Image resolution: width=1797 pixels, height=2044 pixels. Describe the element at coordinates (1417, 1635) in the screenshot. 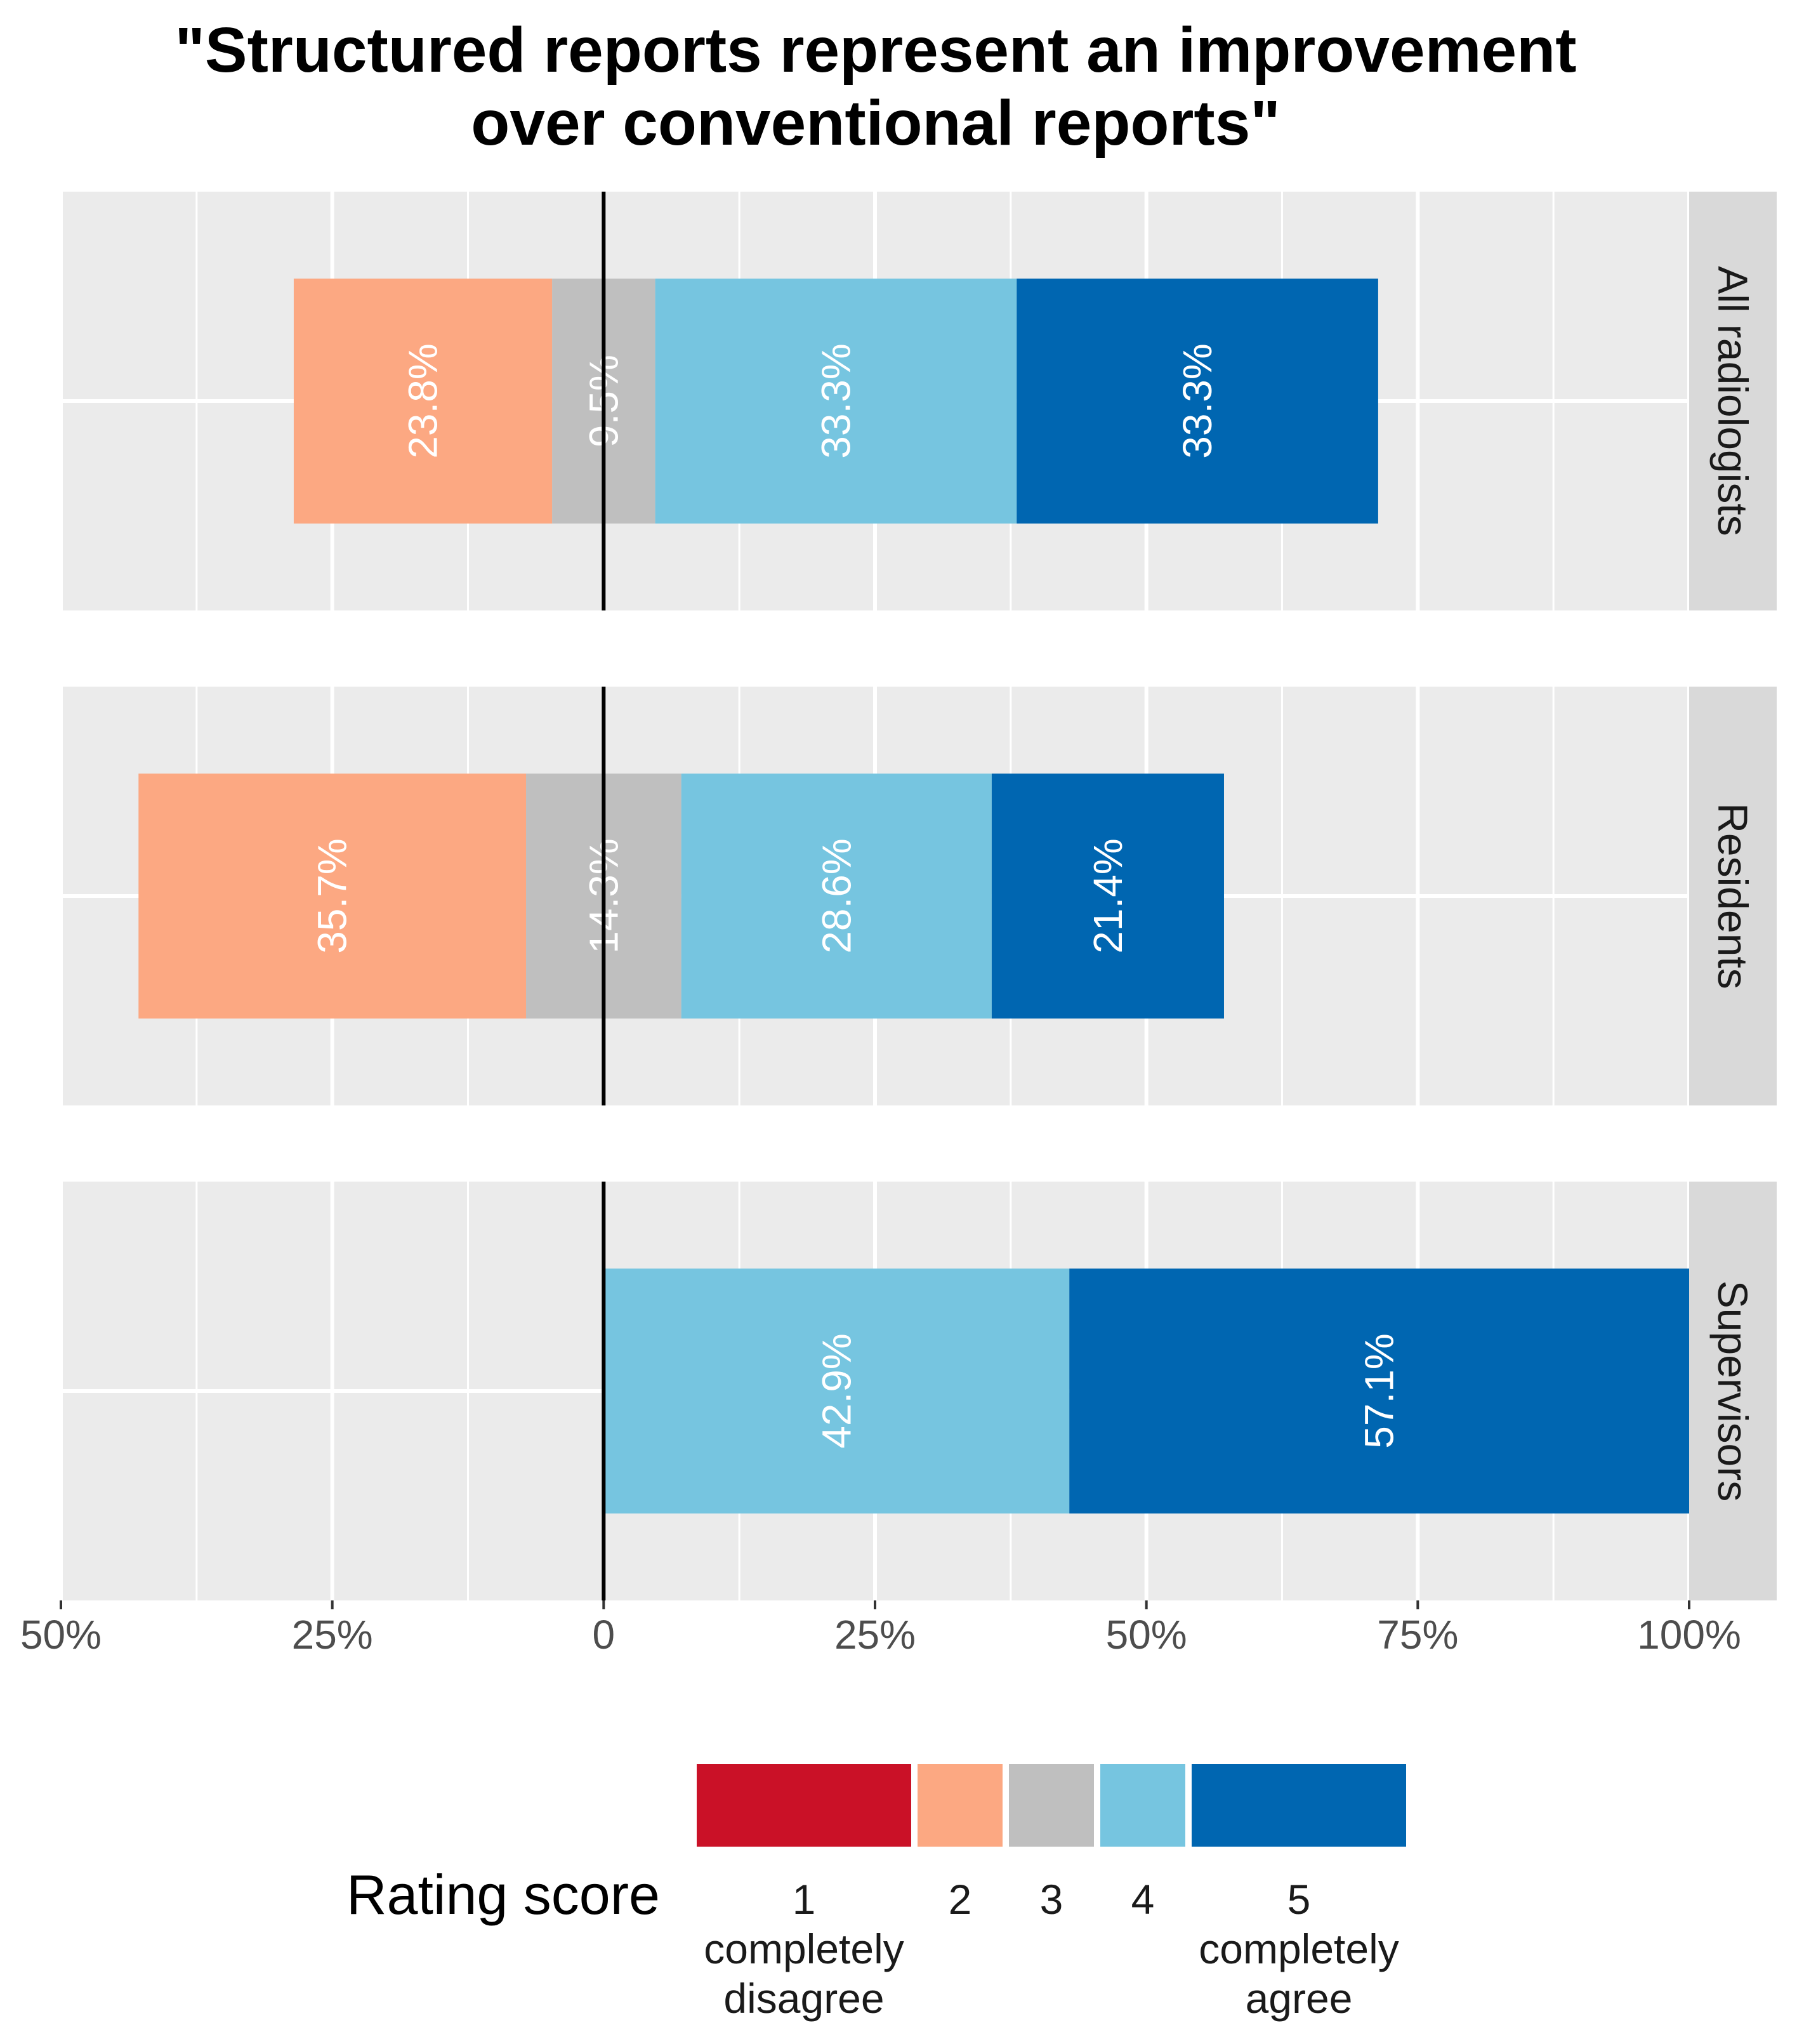

I see `x-tick-label: 75%` at that location.